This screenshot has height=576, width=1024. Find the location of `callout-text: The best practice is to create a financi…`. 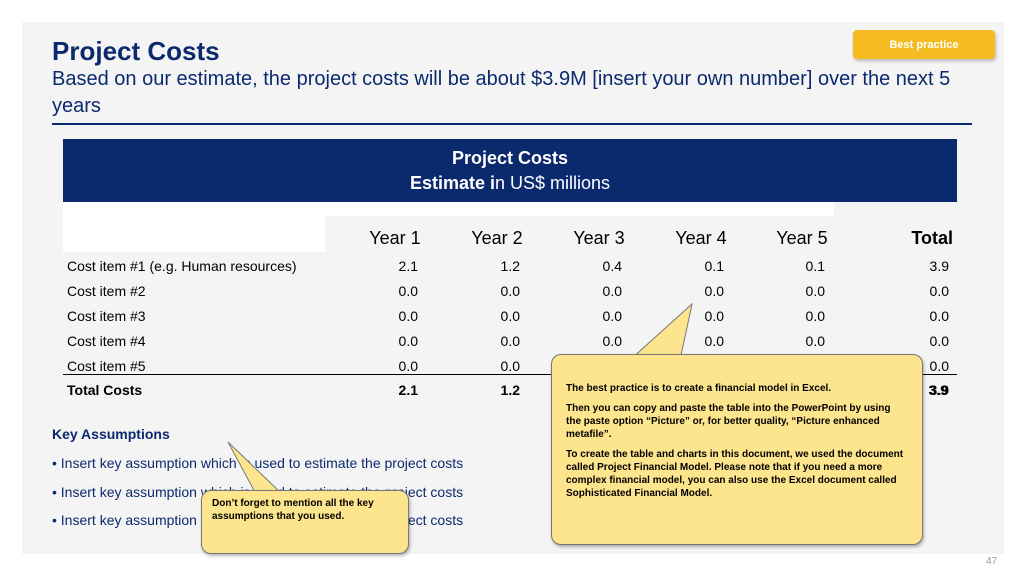

callout-text: The best practice is to create a financi… is located at coordinates (699, 388).